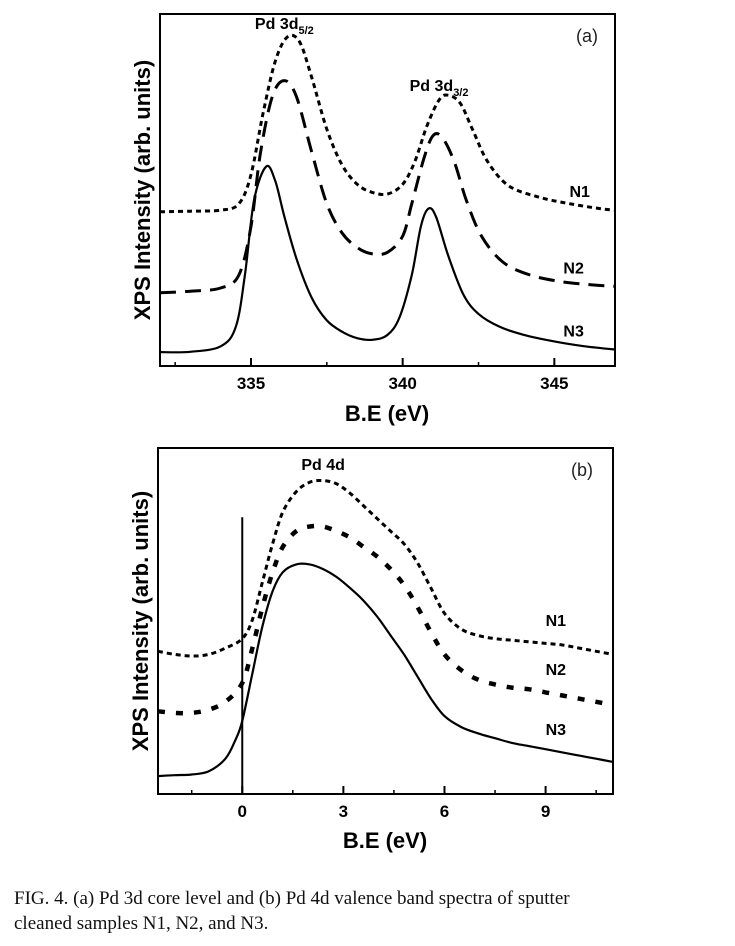 This screenshot has width=735, height=946. What do you see at coordinates (439, 88) in the screenshot?
I see `peak-annotation: Pd 3d3/2` at bounding box center [439, 88].